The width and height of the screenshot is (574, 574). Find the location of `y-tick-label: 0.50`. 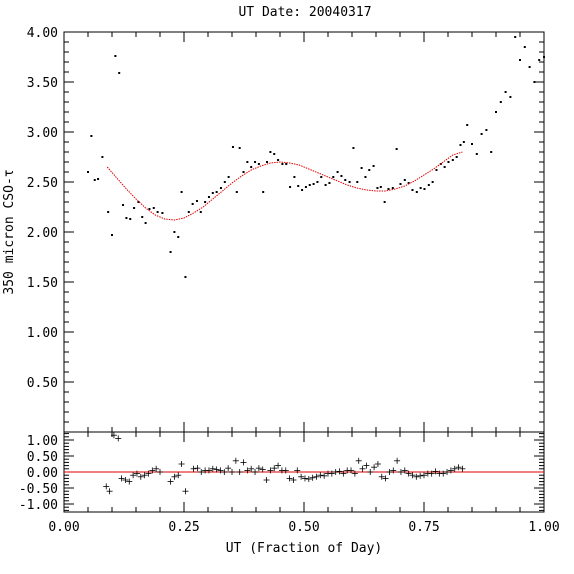

y-tick-label: 0.50 is located at coordinates (42, 383).